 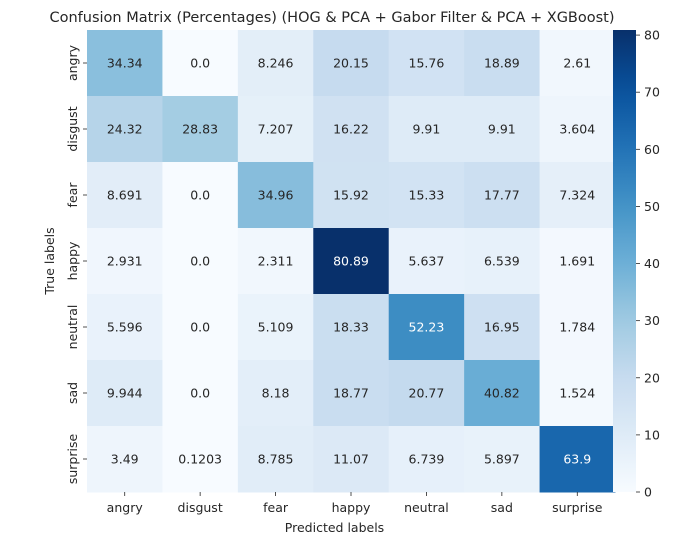 I want to click on cell-value-label: 3.49, so click(x=125, y=459).